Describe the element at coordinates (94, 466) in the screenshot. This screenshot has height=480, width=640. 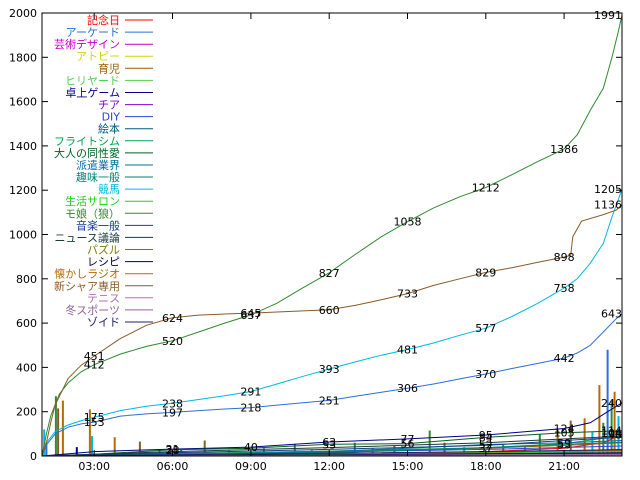
I see `x-tick-label: 03:00` at that location.